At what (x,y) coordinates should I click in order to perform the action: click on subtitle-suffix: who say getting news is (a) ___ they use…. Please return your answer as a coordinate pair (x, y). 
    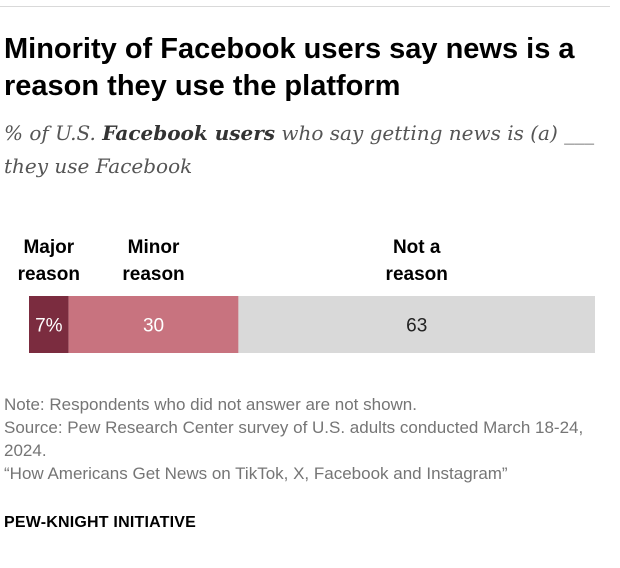
    Looking at the image, I should click on (299, 149).